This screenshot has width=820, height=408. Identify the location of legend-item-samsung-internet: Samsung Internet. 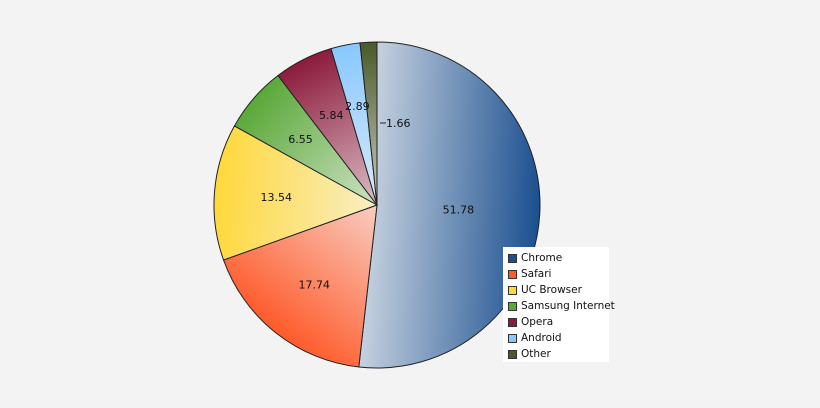
(559, 306).